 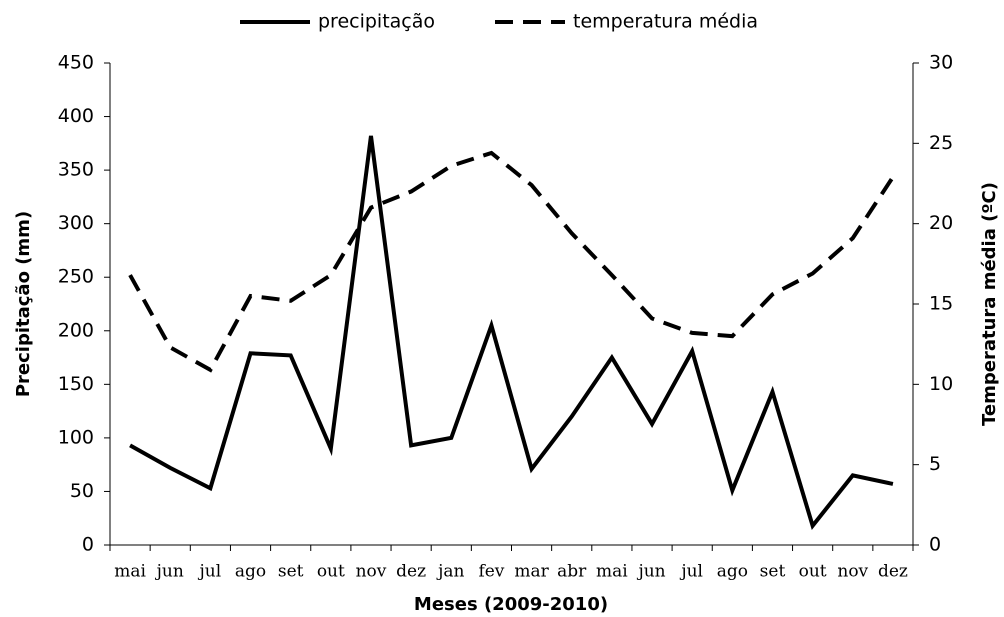 What do you see at coordinates (76, 116) in the screenshot?
I see `y-tick-label: 400` at bounding box center [76, 116].